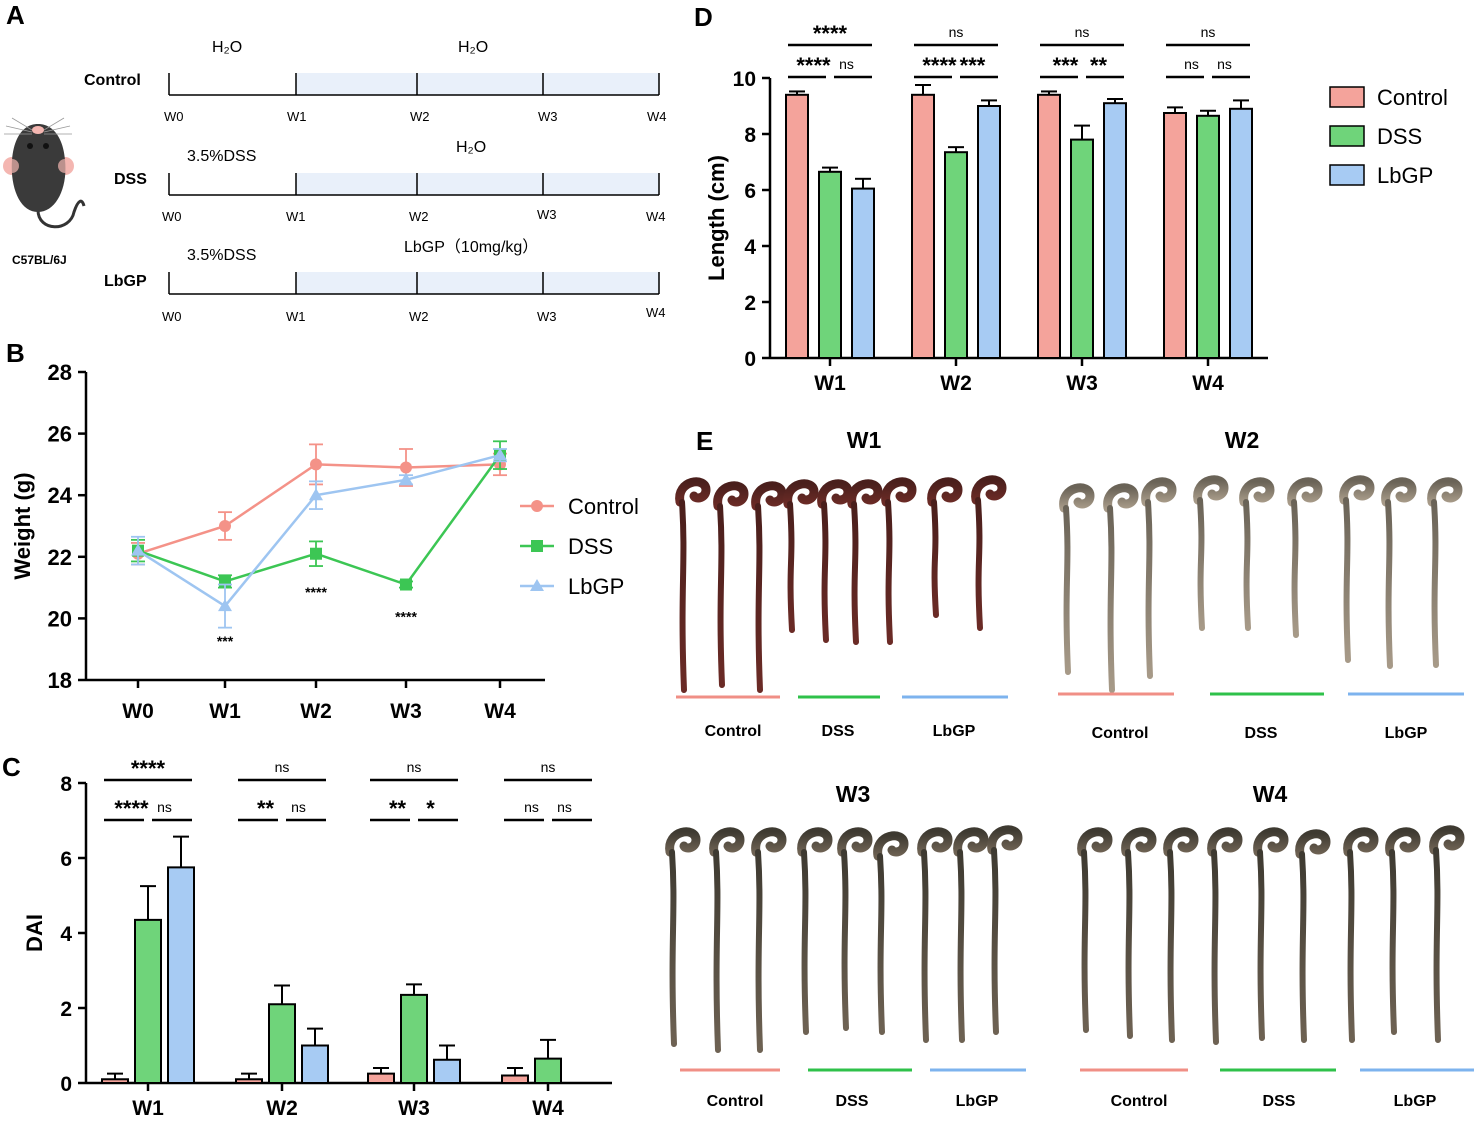 This screenshot has width=1478, height=1121. Describe the element at coordinates (864, 440) in the screenshot. I see `photo-week-title: W1` at that location.